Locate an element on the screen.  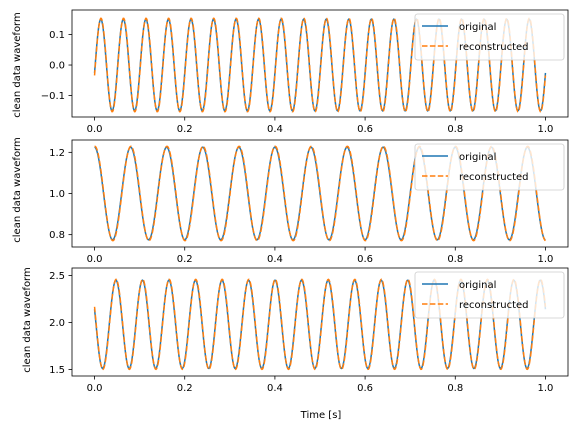
y-tick-label: 0.0 is located at coordinates (57, 66).